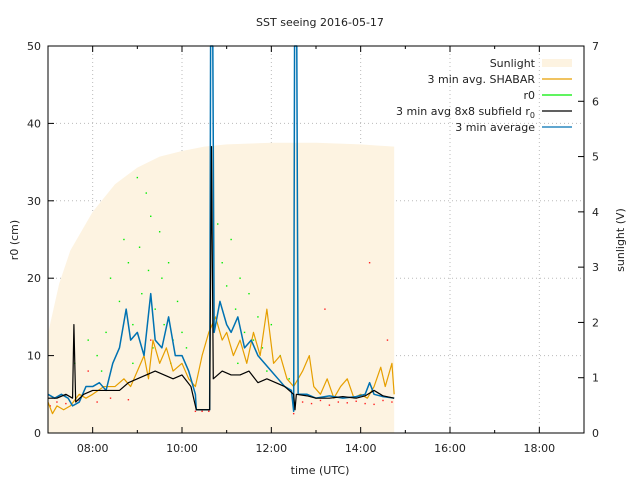  What do you see at coordinates (539, 448) in the screenshot?
I see `x-tick-label: 18:00` at bounding box center [539, 448].